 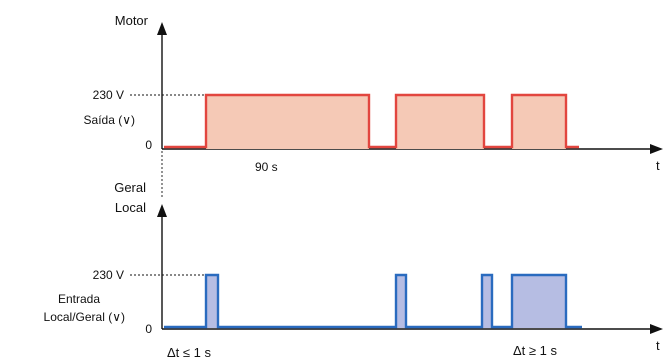 What do you see at coordinates (658, 345) in the screenshot?
I see `input-x-axis-label: t` at bounding box center [658, 345].